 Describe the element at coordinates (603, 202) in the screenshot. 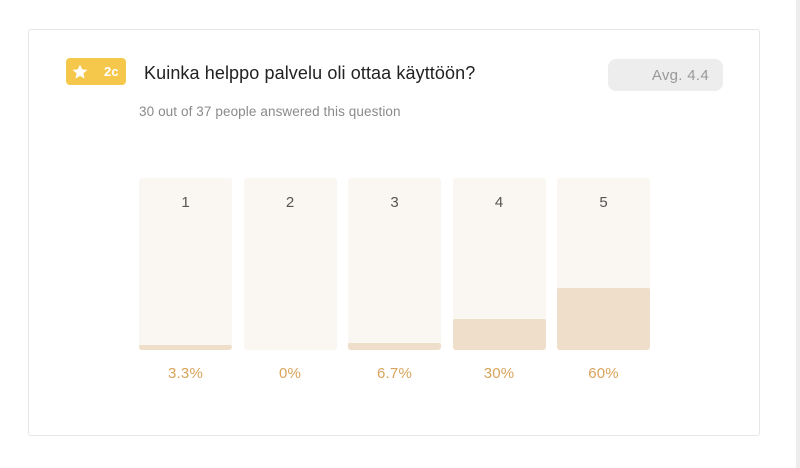

I see `rating-label: 5` at that location.